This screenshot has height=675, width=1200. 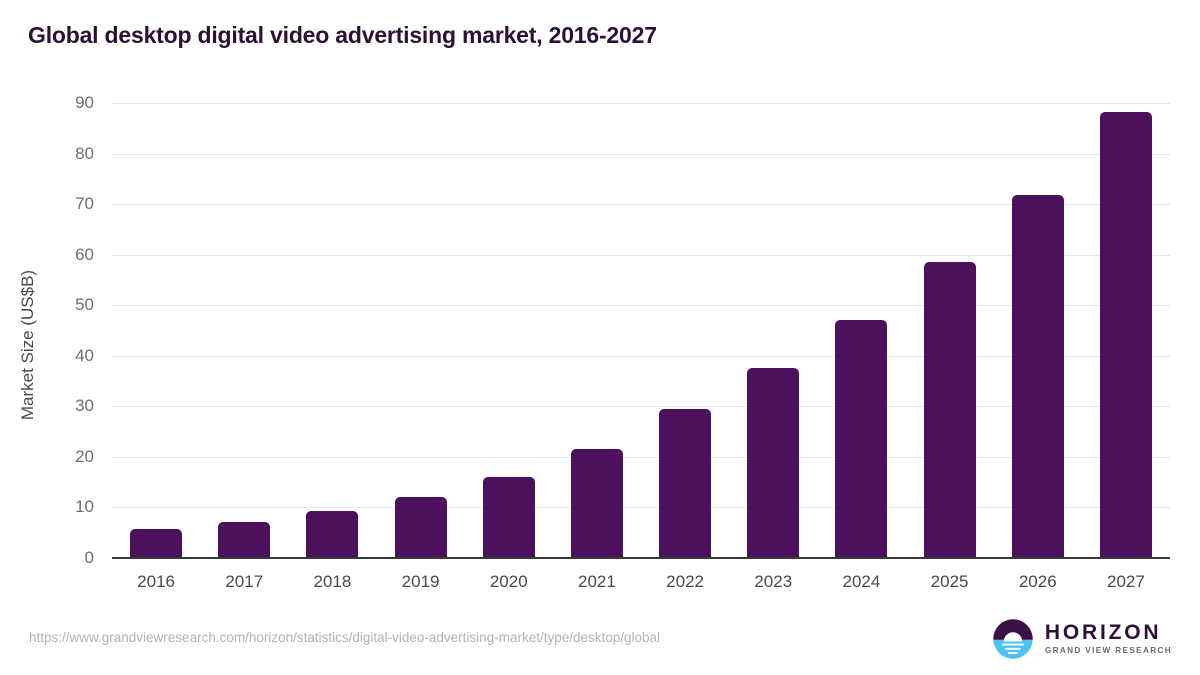 I want to click on x-axis-tick-label: 2022, so click(x=685, y=581).